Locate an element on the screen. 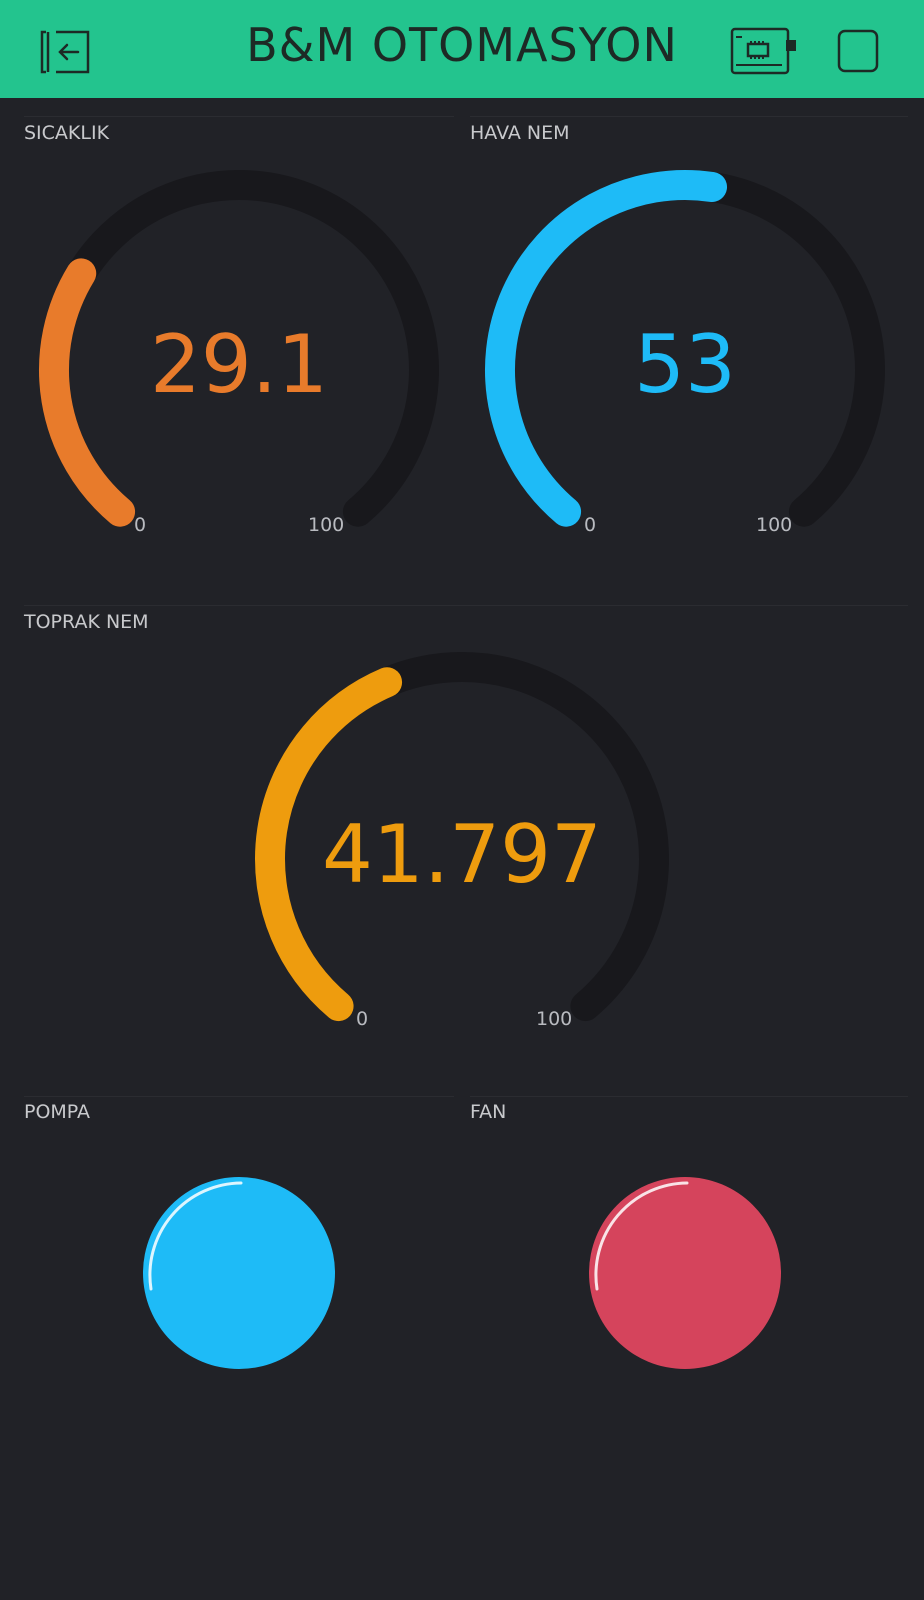  hava-nem-value: 53 is located at coordinates (685, 364).